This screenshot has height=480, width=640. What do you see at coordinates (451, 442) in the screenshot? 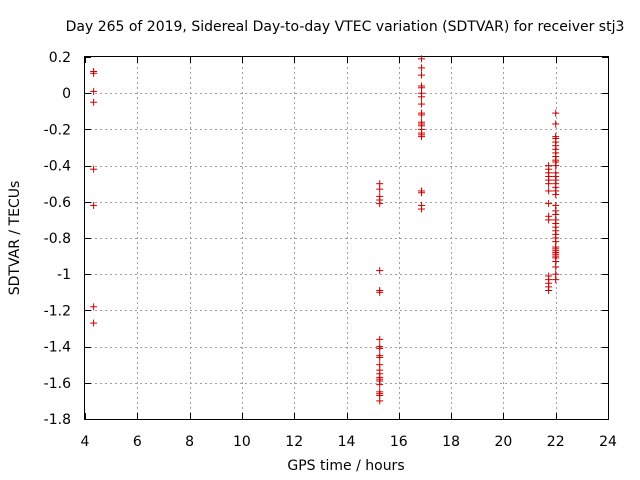
I see `x-tick-label: 18` at bounding box center [451, 442].